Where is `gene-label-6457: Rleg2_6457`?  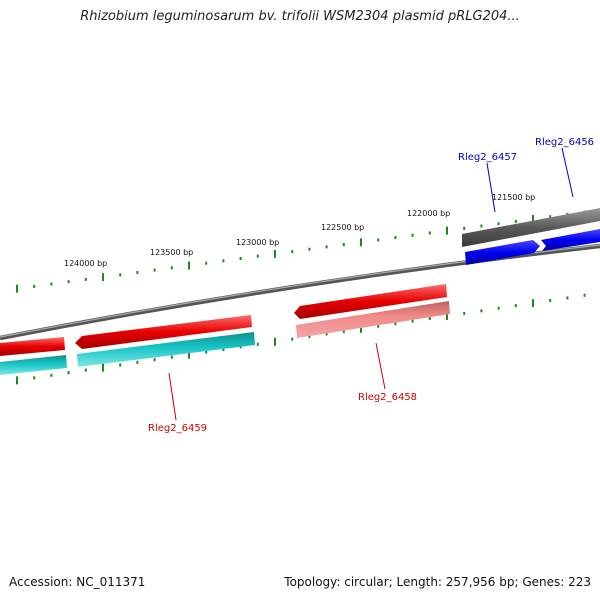
gene-label-6457: Rleg2_6457 is located at coordinates (487, 157).